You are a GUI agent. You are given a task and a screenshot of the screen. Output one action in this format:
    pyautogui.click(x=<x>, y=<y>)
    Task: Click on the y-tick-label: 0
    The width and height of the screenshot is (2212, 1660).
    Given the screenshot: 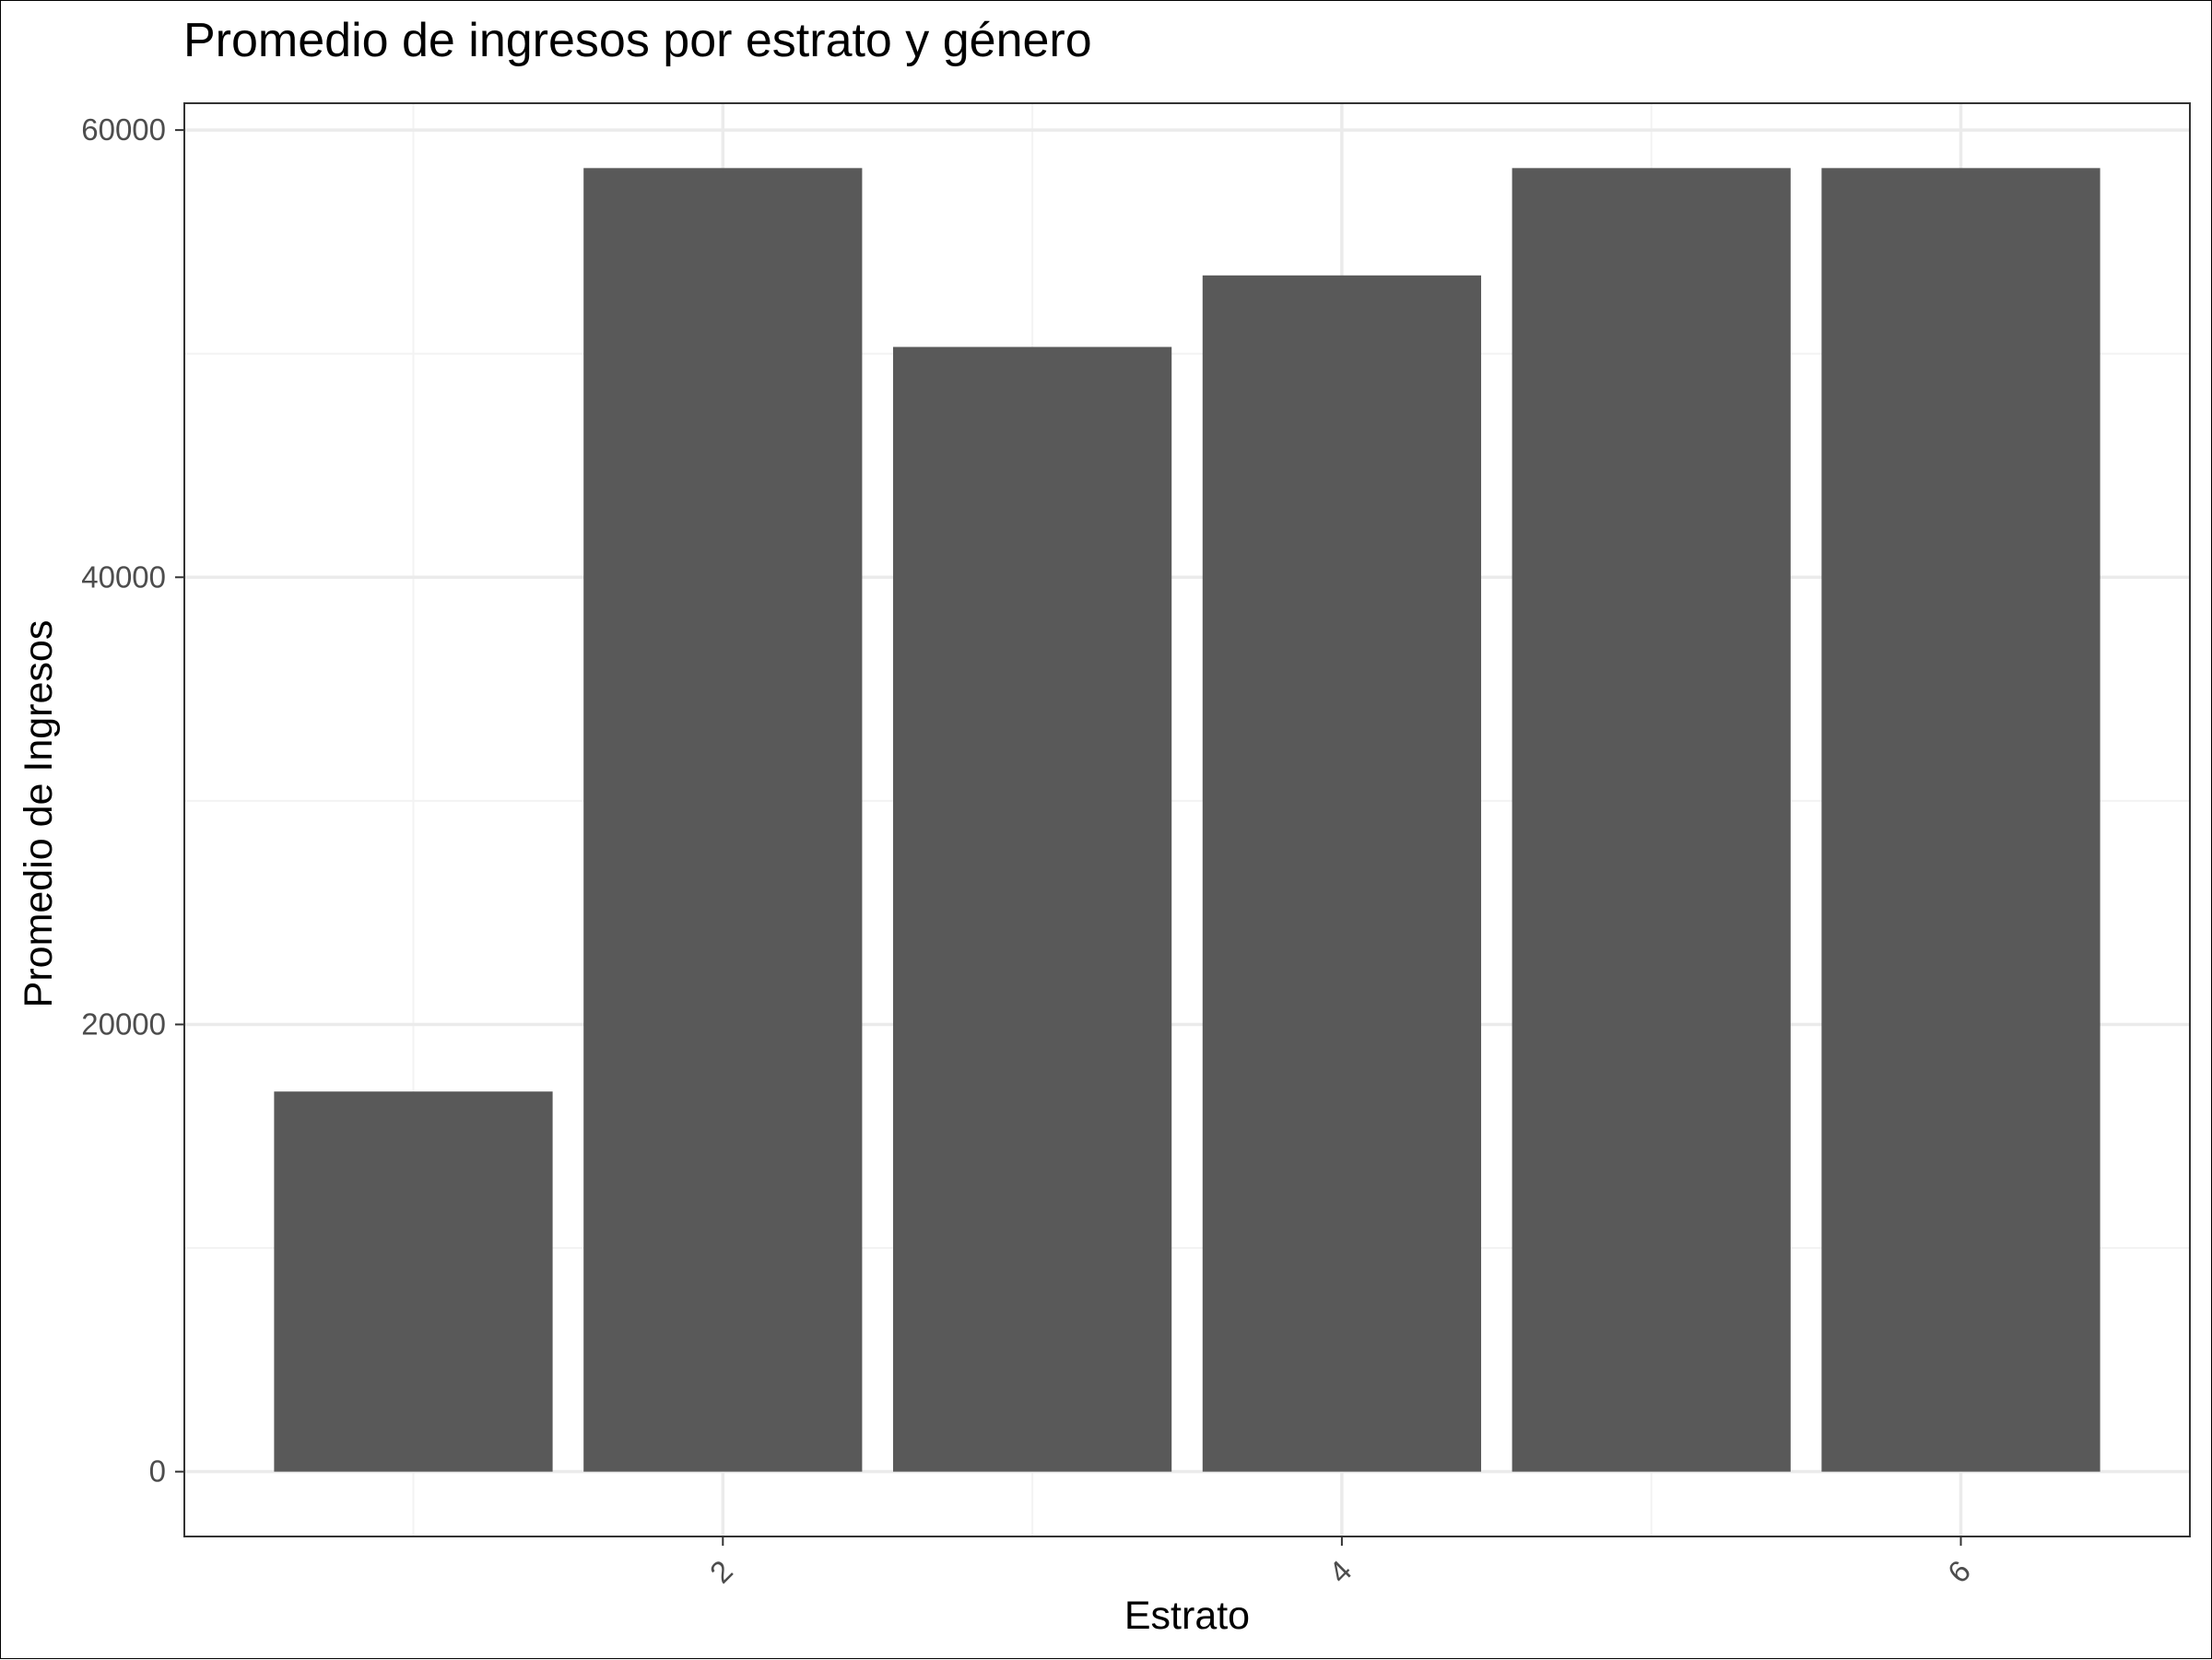 What is the action you would take?
    pyautogui.click(x=157, y=1471)
    